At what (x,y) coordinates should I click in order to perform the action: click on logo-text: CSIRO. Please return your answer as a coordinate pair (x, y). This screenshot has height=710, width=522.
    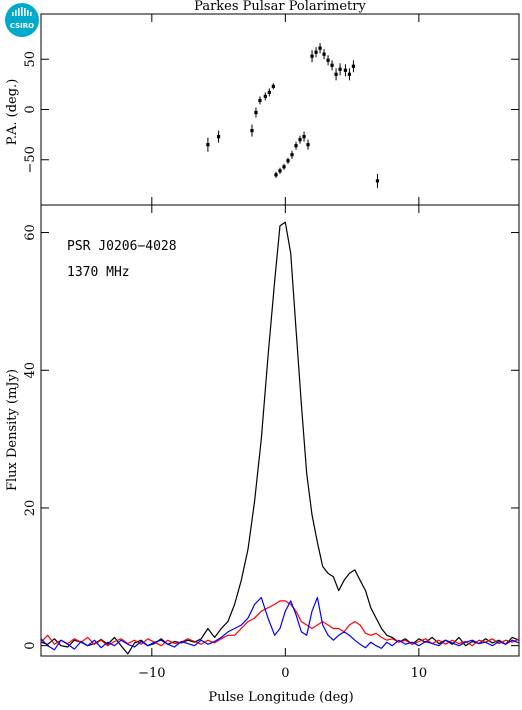
    Looking at the image, I should click on (22, 26).